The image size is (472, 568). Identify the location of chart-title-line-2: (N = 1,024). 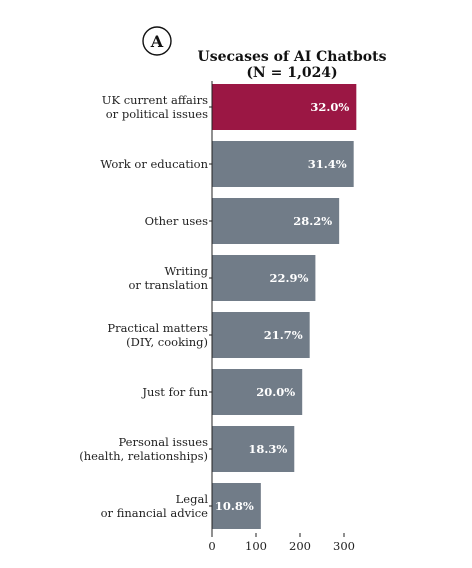
(291, 73).